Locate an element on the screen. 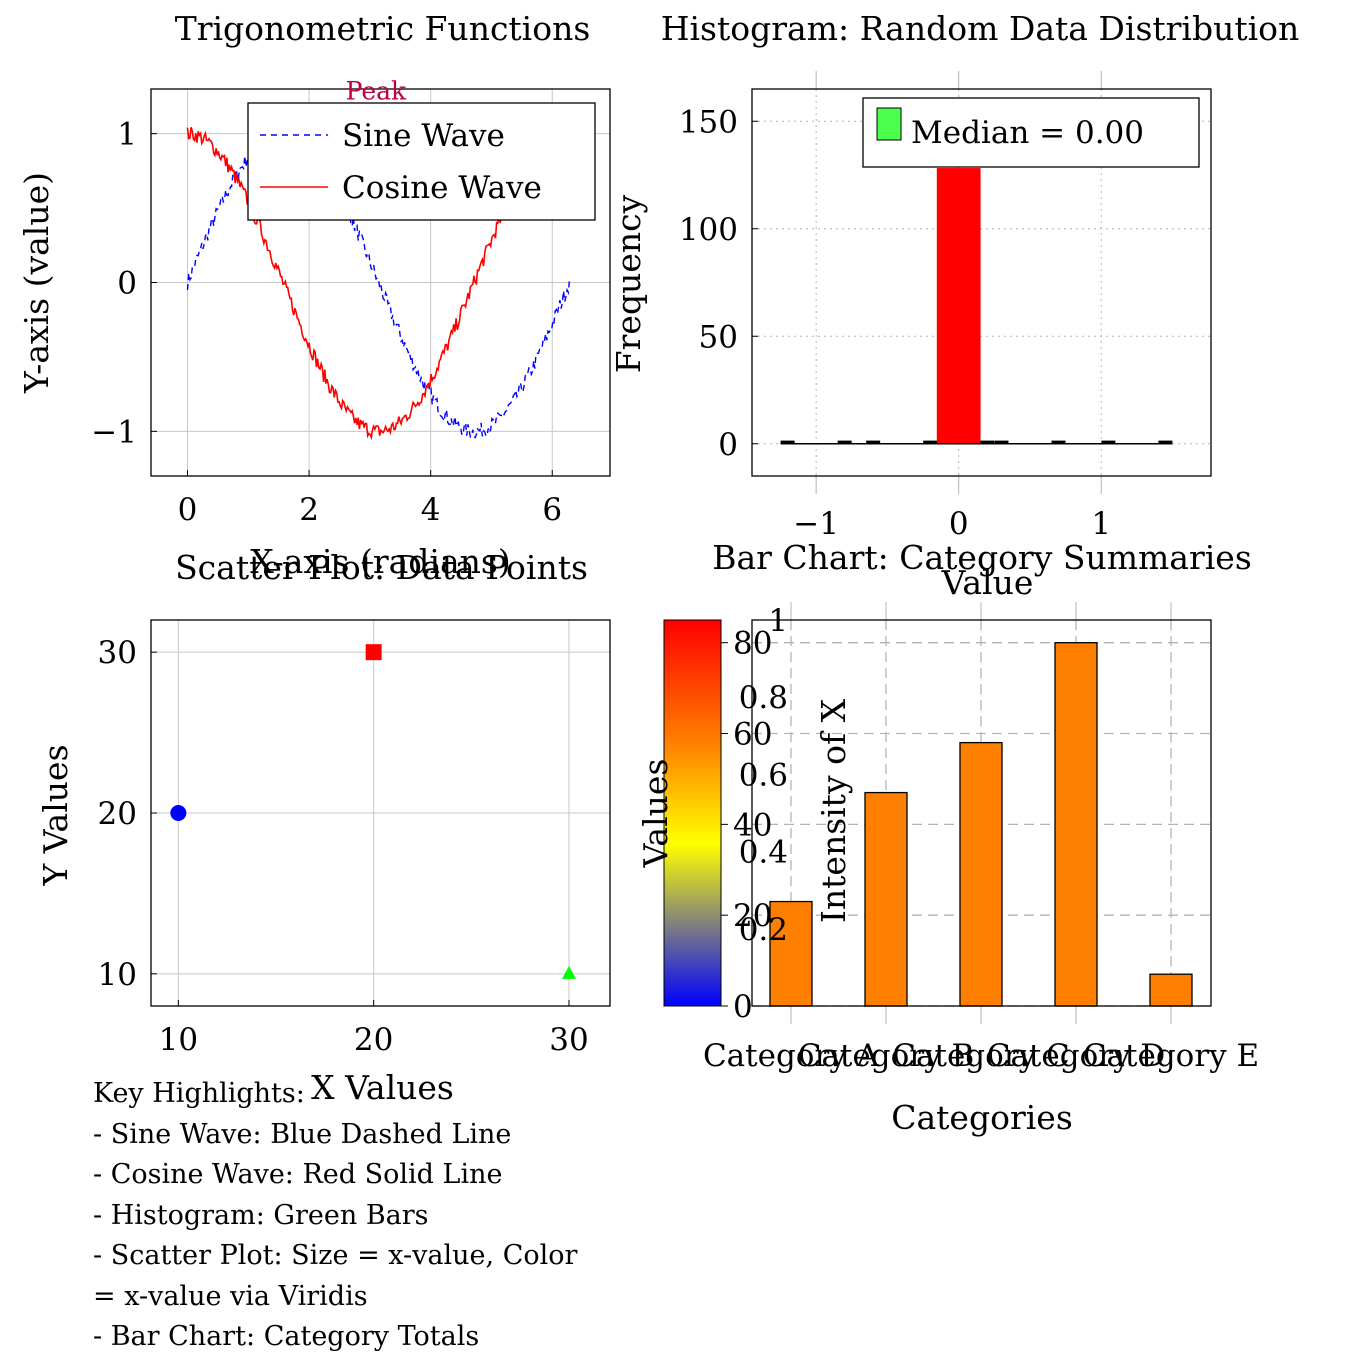 The height and width of the screenshot is (1360, 1350). notes-line: - Scatter Plot: Size = x-value, Color is located at coordinates (335, 1255).